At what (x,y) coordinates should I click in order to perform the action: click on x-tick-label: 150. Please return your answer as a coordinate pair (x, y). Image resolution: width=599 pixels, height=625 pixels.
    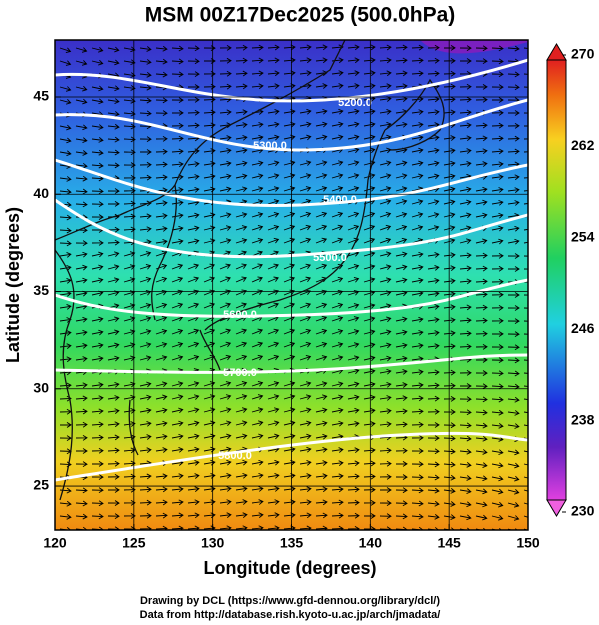
    Looking at the image, I should click on (528, 543).